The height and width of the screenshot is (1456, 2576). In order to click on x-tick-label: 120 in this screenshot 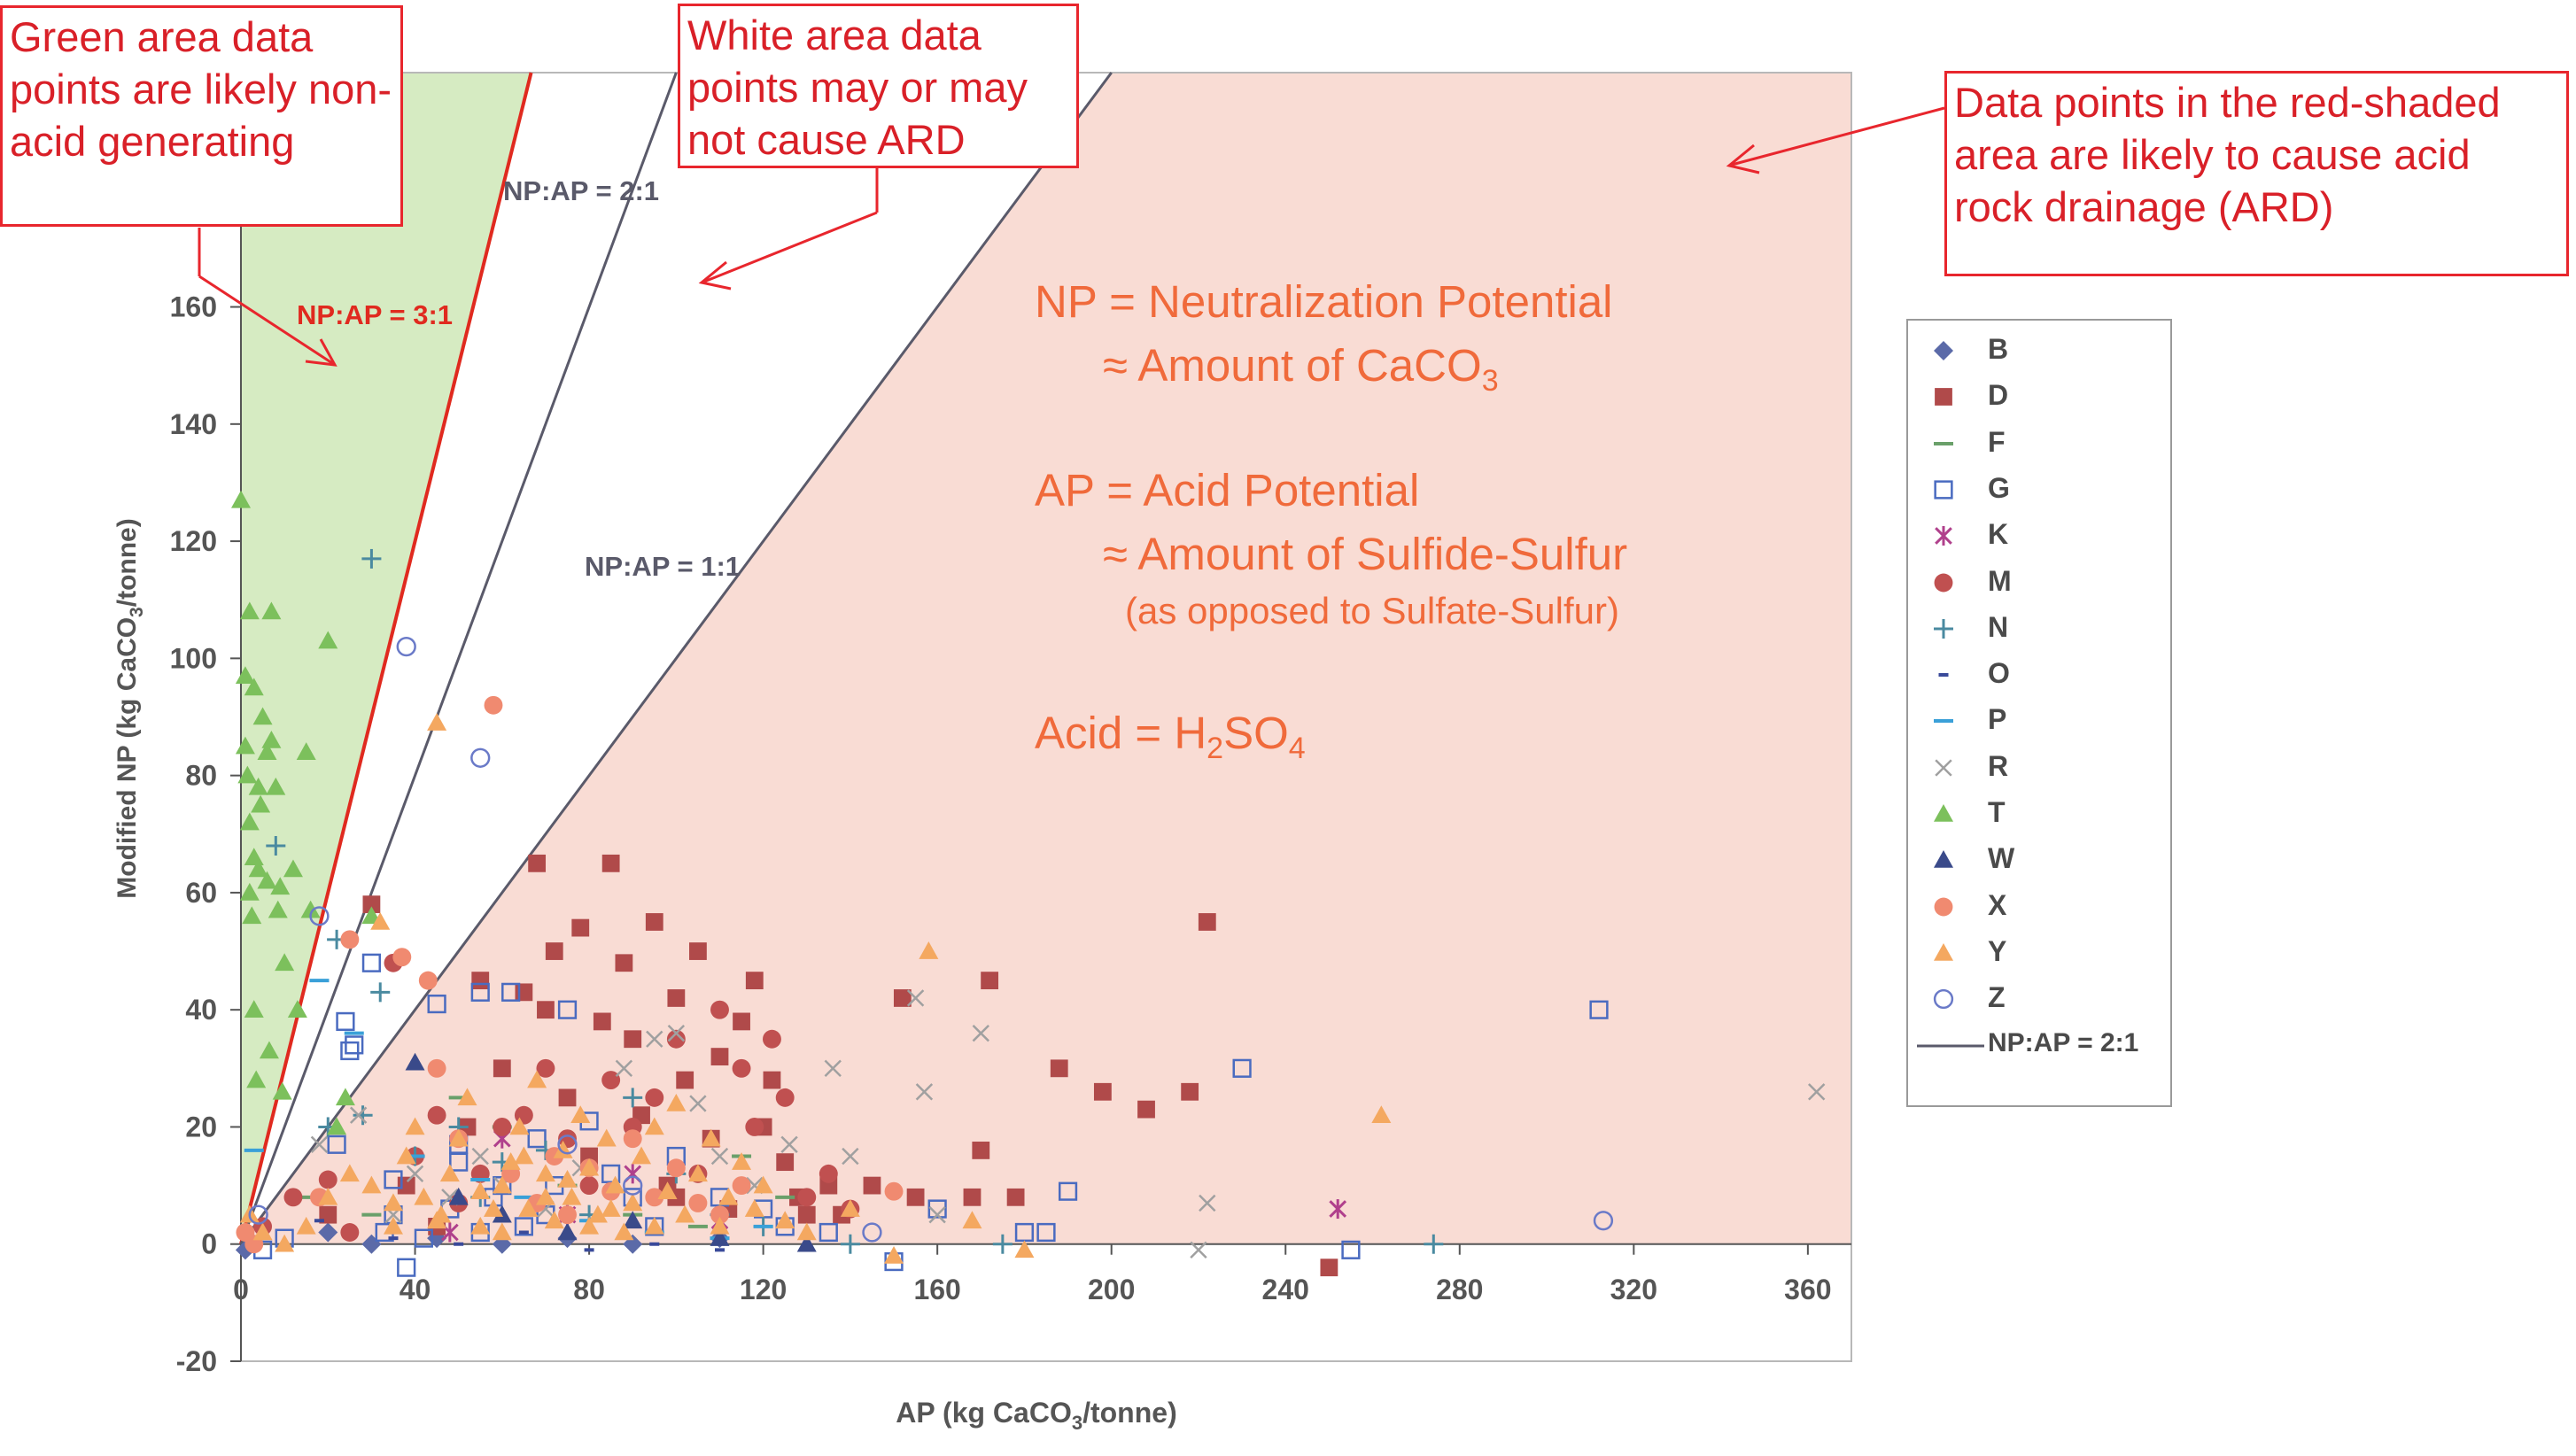, I will do `click(763, 1289)`.